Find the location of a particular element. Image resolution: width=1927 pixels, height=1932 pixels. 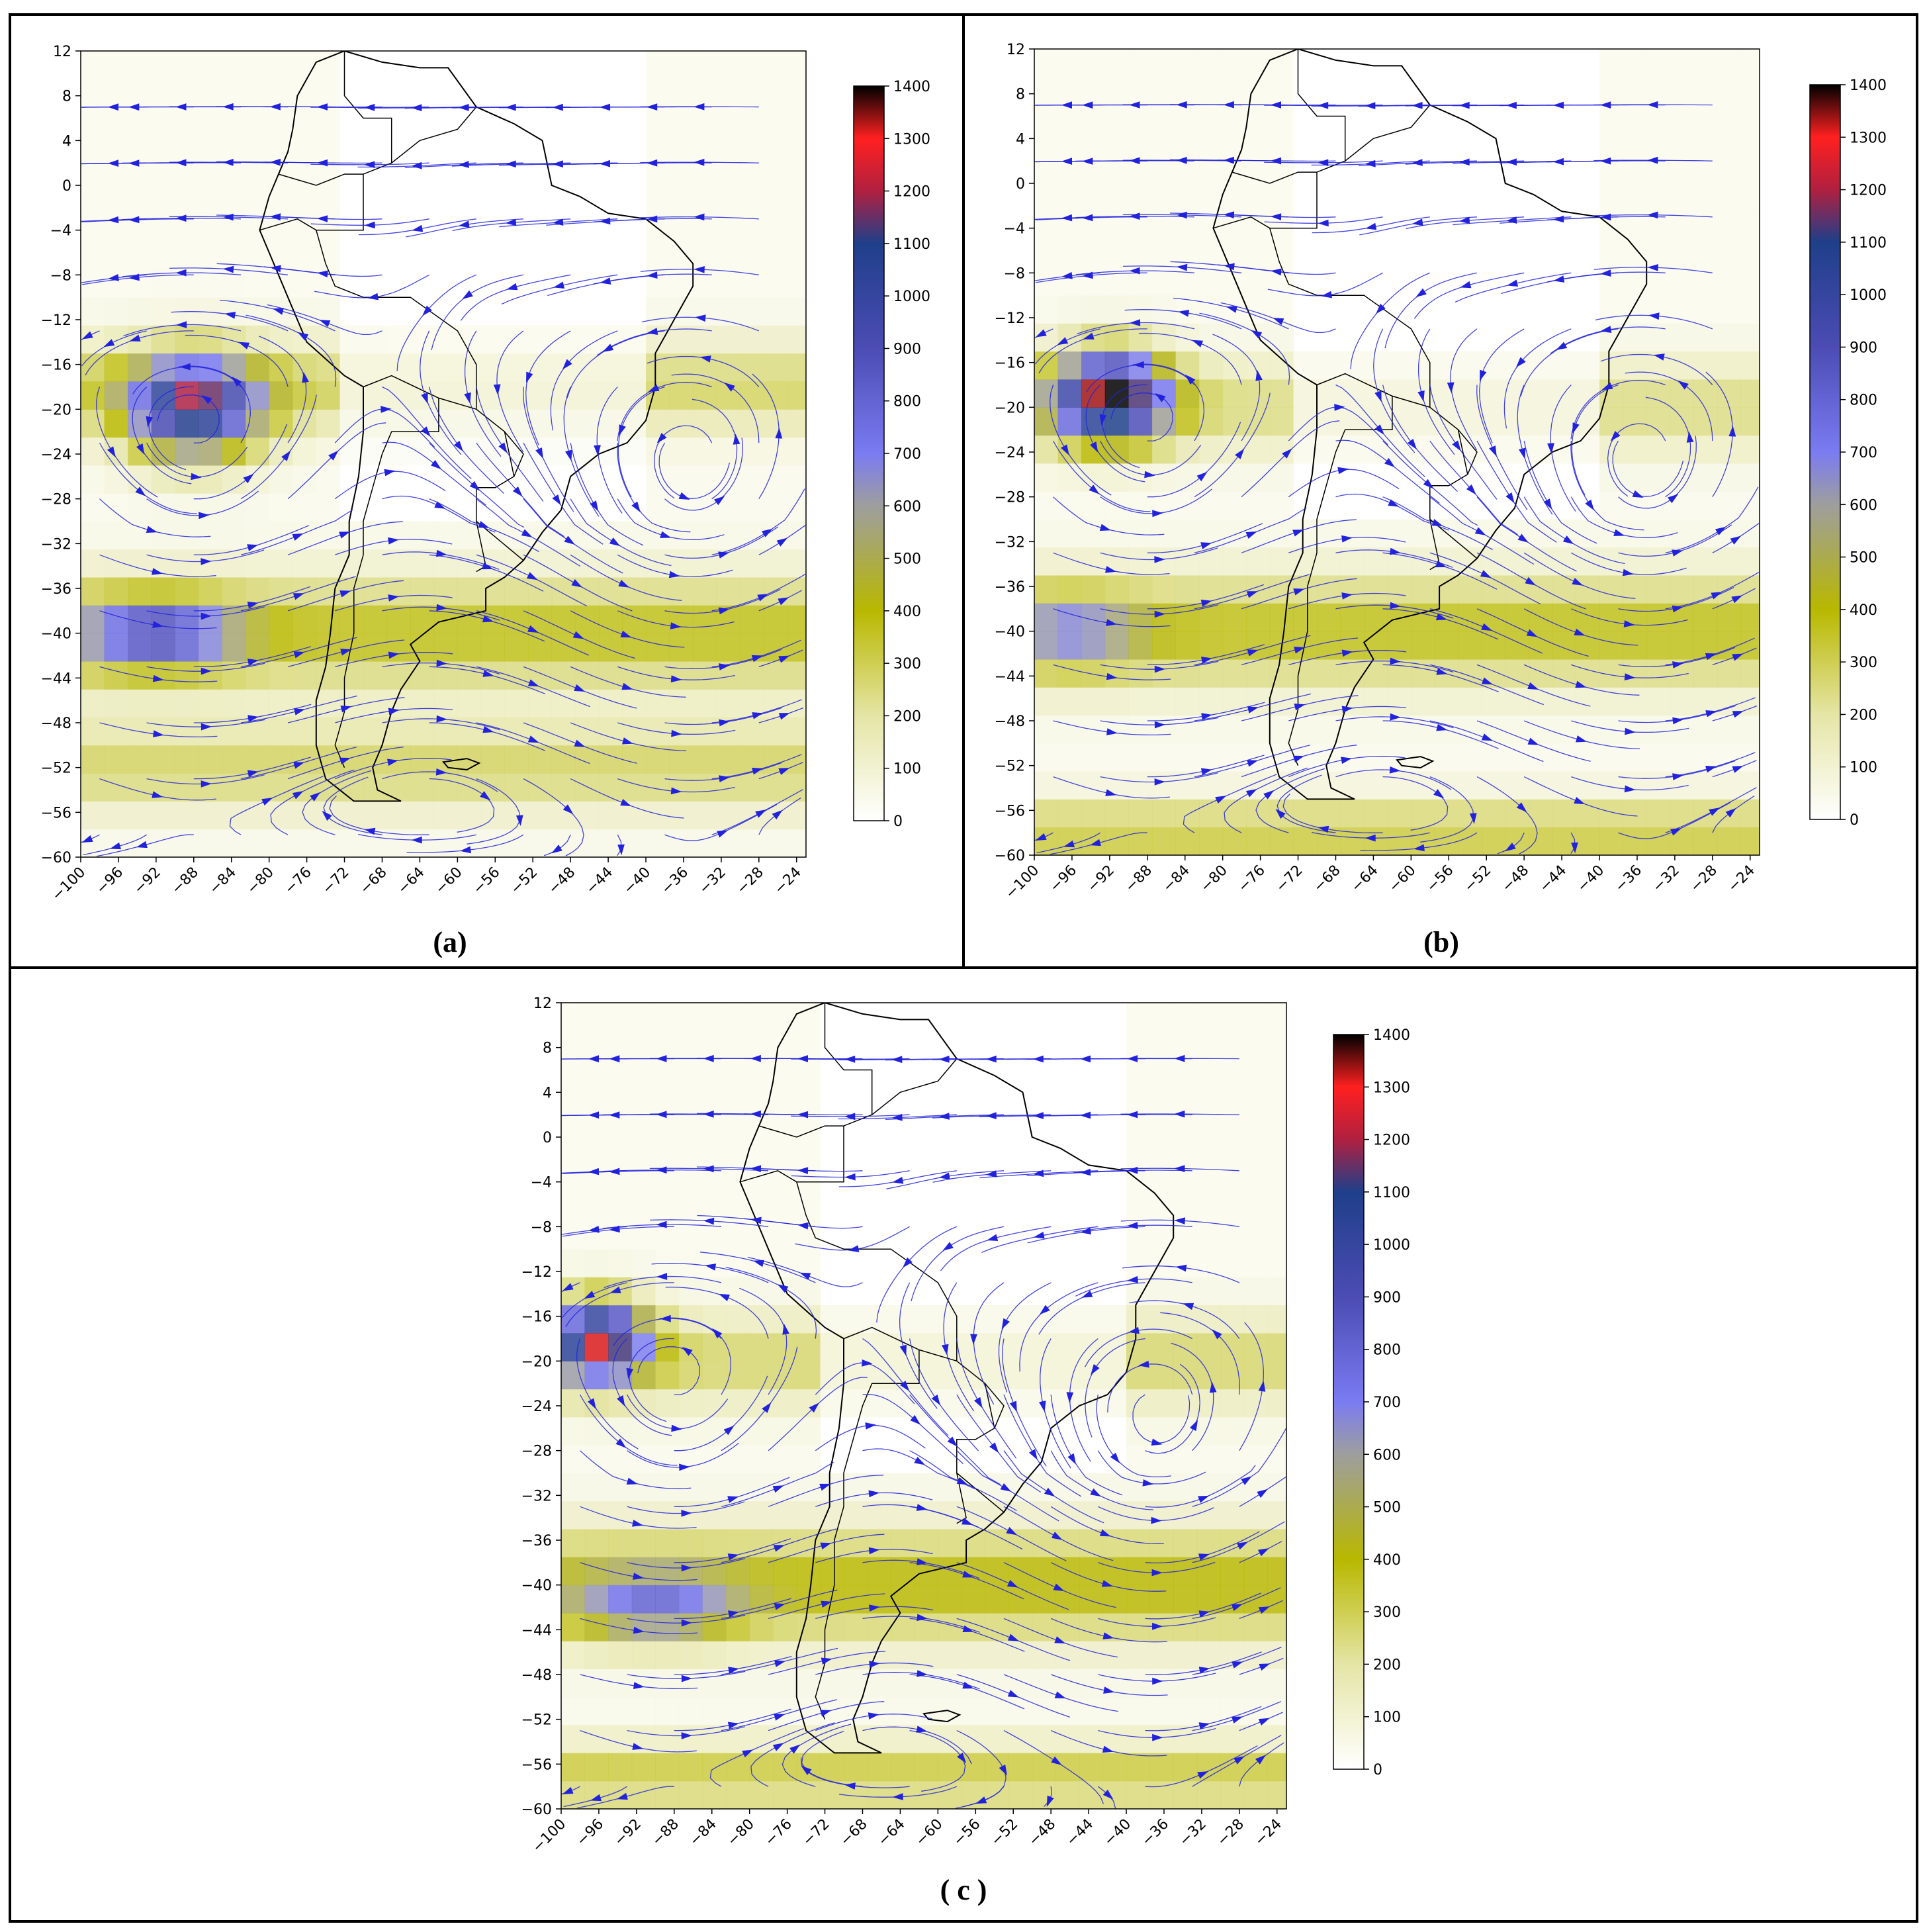

y-tick-label: −44 is located at coordinates (536, 1630).